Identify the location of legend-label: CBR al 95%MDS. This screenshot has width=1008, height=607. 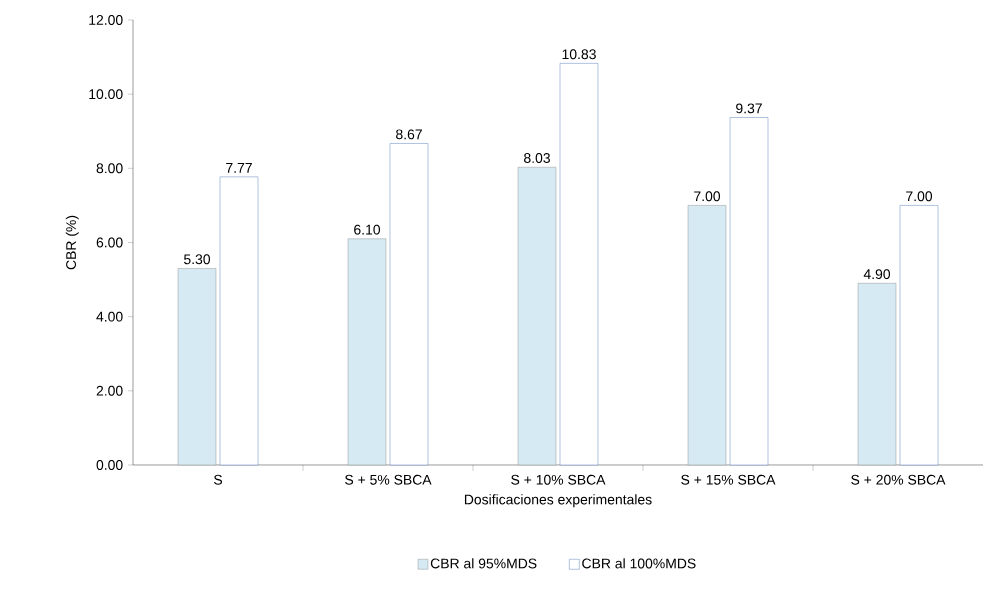
(483, 563).